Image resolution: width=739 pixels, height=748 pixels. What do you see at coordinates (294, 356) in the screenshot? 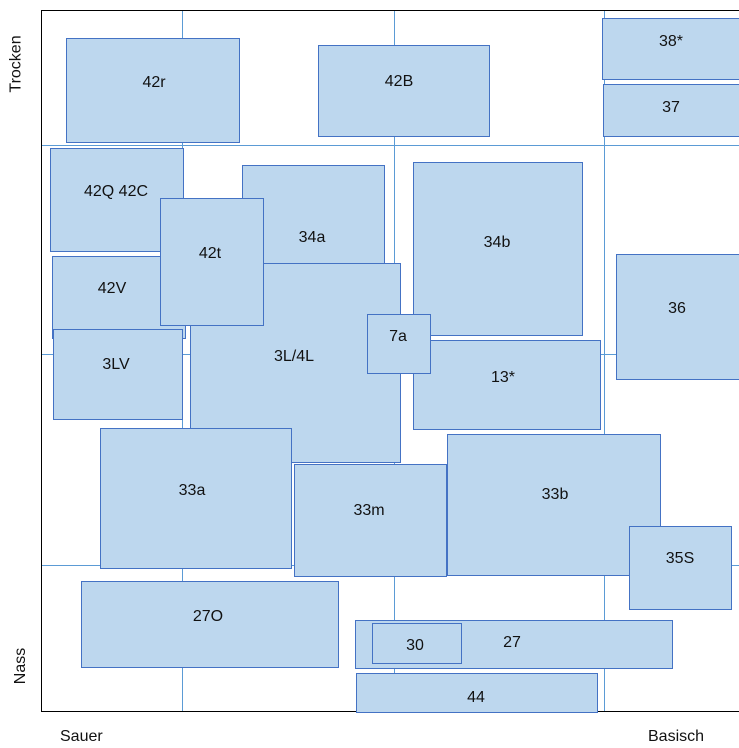
I see `unit-label-3L-4L: 3L/4L` at bounding box center [294, 356].